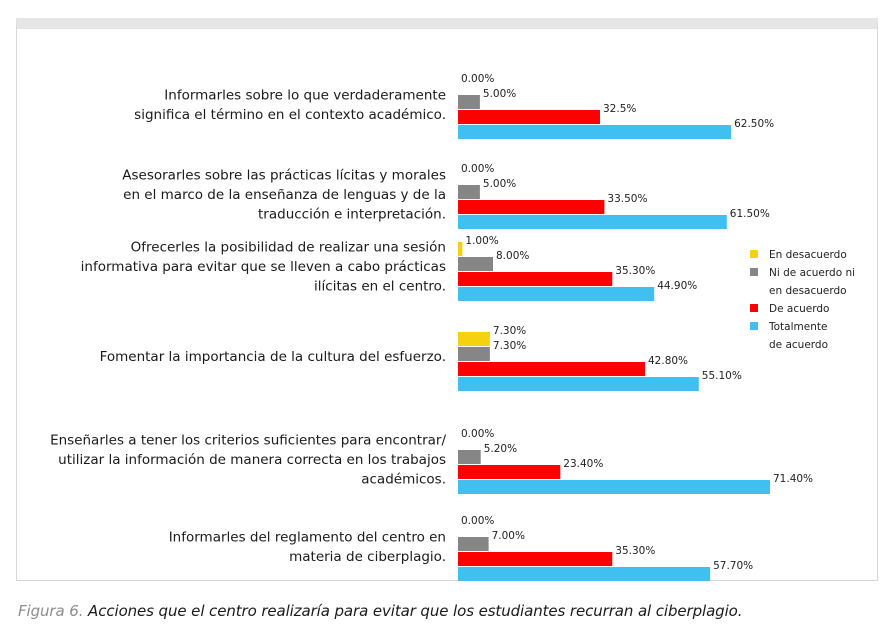 The image size is (892, 628). Describe the element at coordinates (477, 79) in the screenshot. I see `value-label-1-series-1: 0.00%` at that location.